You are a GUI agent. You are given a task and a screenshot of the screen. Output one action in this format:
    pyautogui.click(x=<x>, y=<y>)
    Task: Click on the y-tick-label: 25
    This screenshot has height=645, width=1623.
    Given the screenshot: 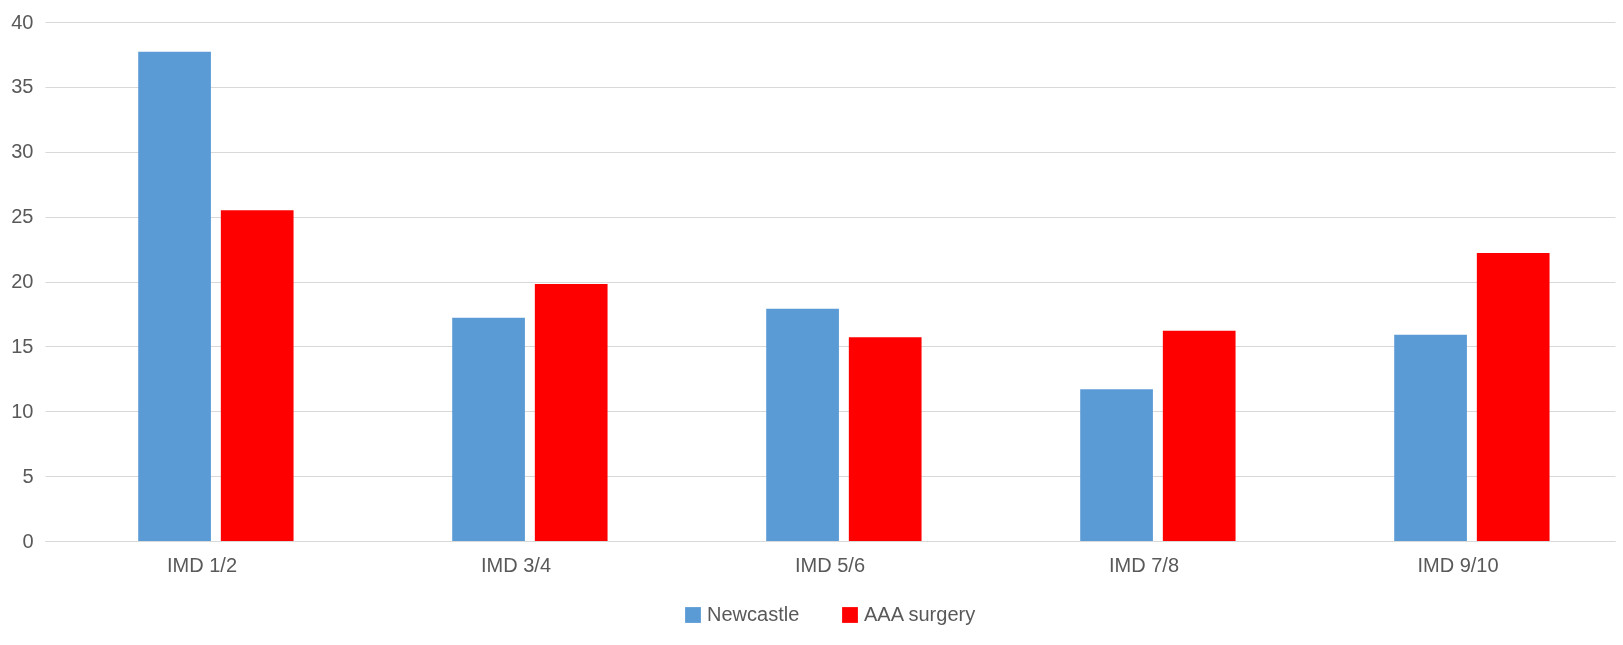 What is the action you would take?
    pyautogui.click(x=22, y=216)
    